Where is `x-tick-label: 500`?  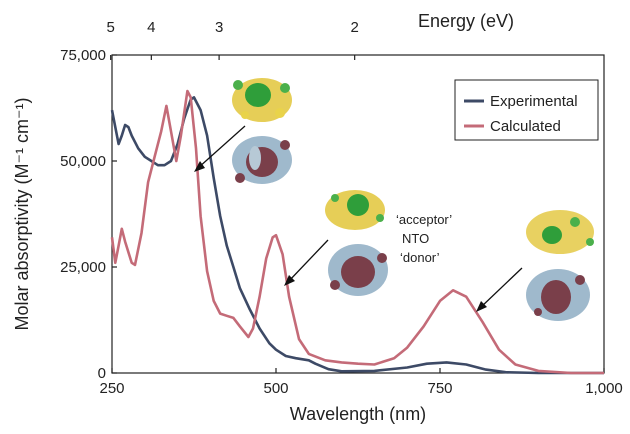
x-tick-label: 500 is located at coordinates (275, 388).